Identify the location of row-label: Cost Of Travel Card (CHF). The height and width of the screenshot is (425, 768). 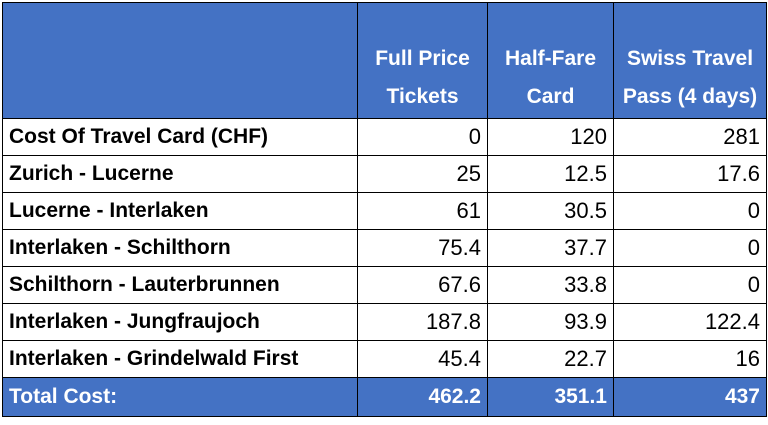
(180, 137).